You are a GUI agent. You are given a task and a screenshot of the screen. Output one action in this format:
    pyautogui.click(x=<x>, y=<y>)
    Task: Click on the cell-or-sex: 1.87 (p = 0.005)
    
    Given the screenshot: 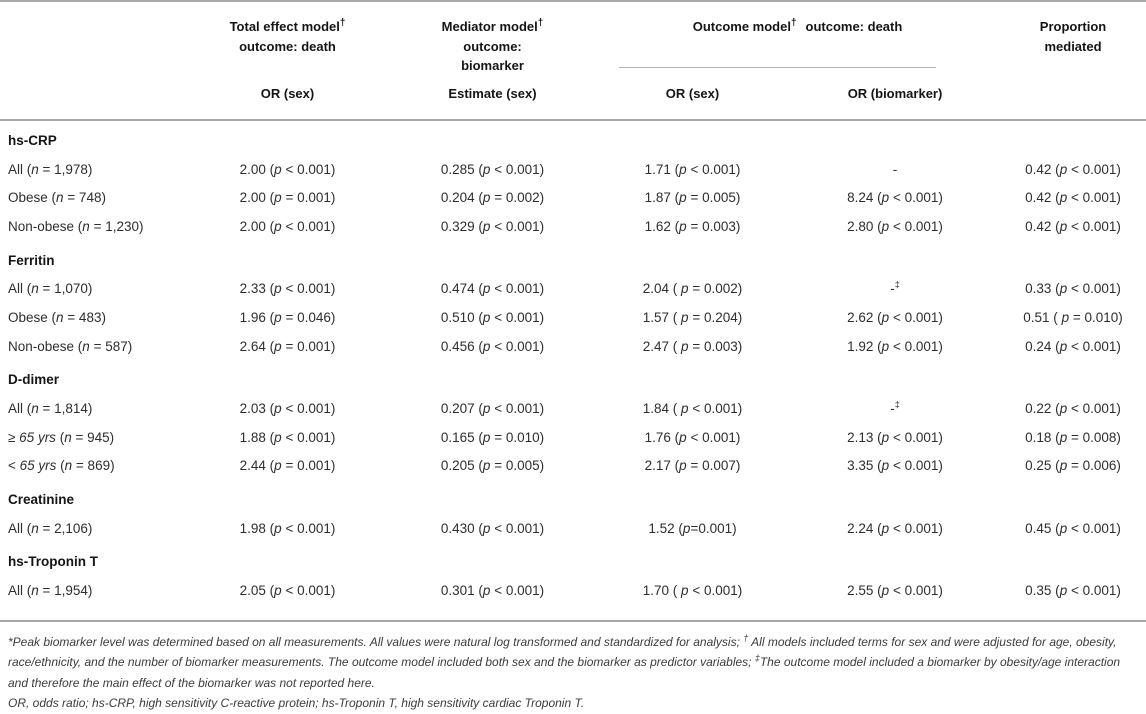 What is the action you would take?
    pyautogui.click(x=692, y=198)
    